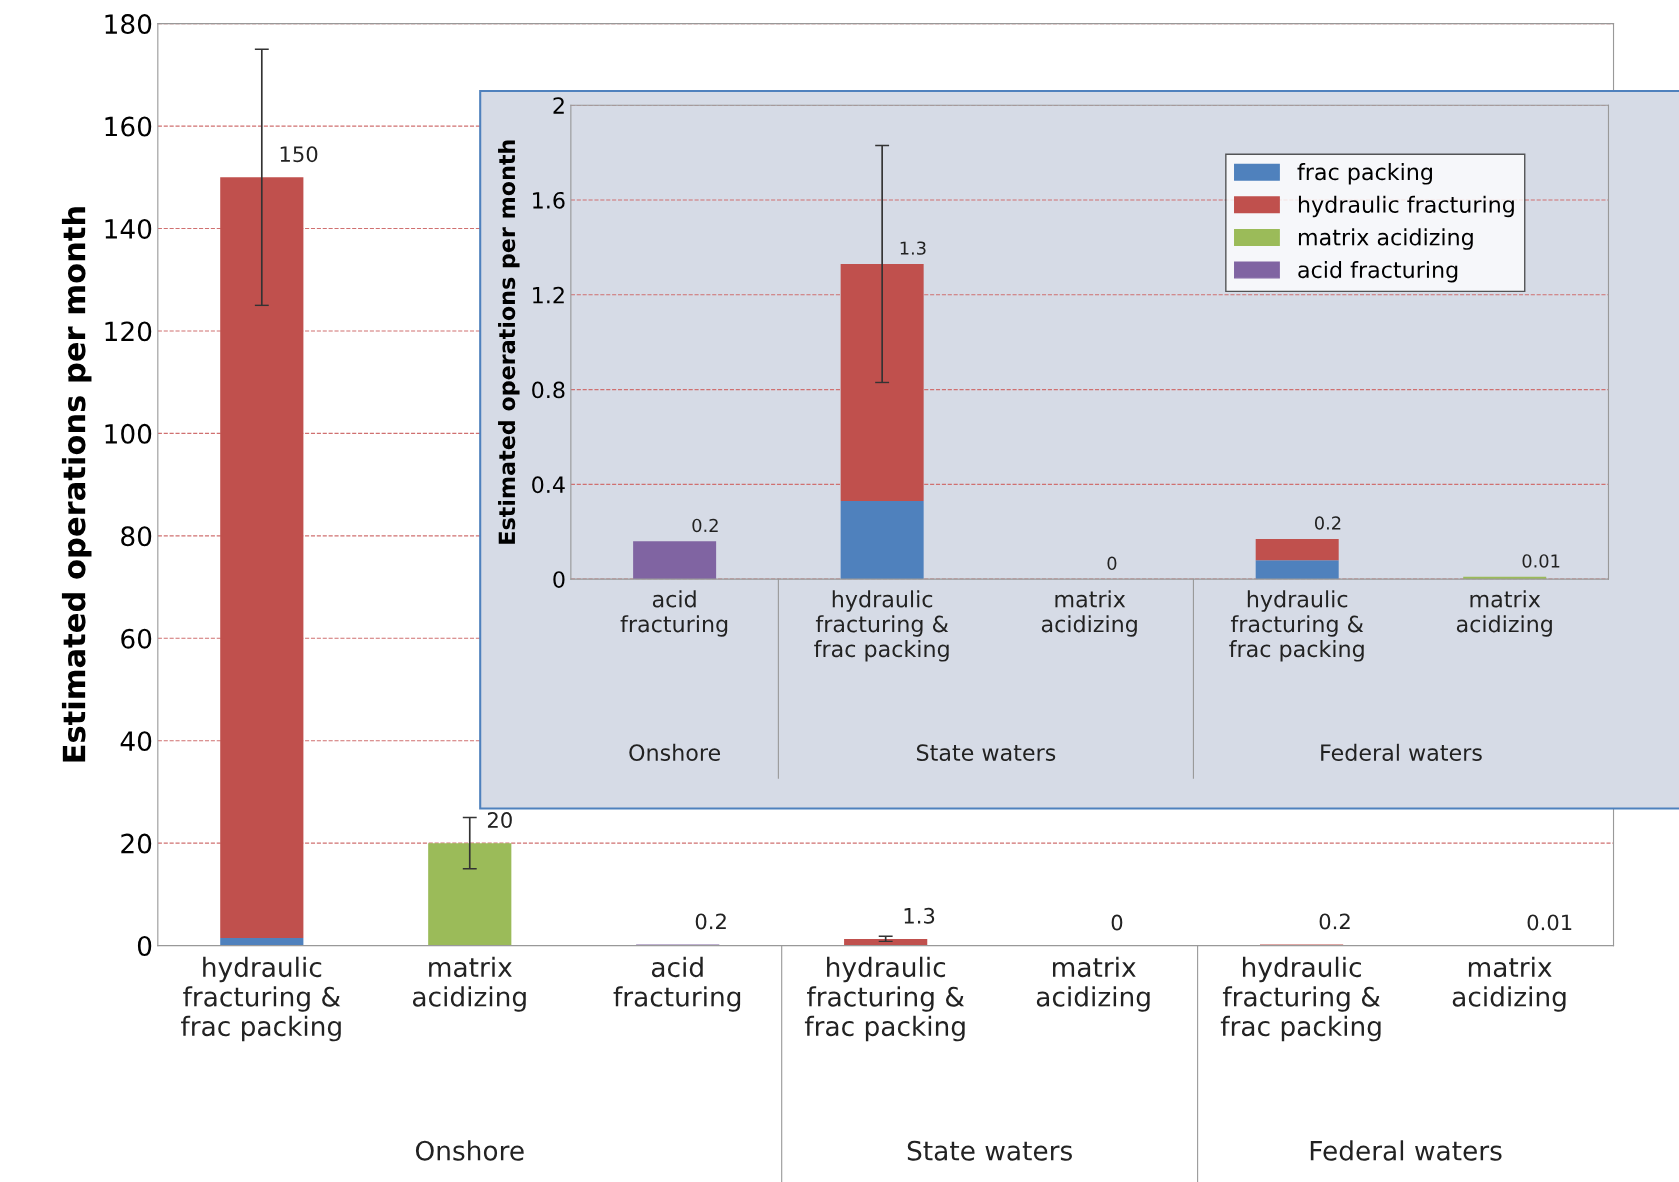  What do you see at coordinates (469, 1150) in the screenshot?
I see `text: Onshore` at bounding box center [469, 1150].